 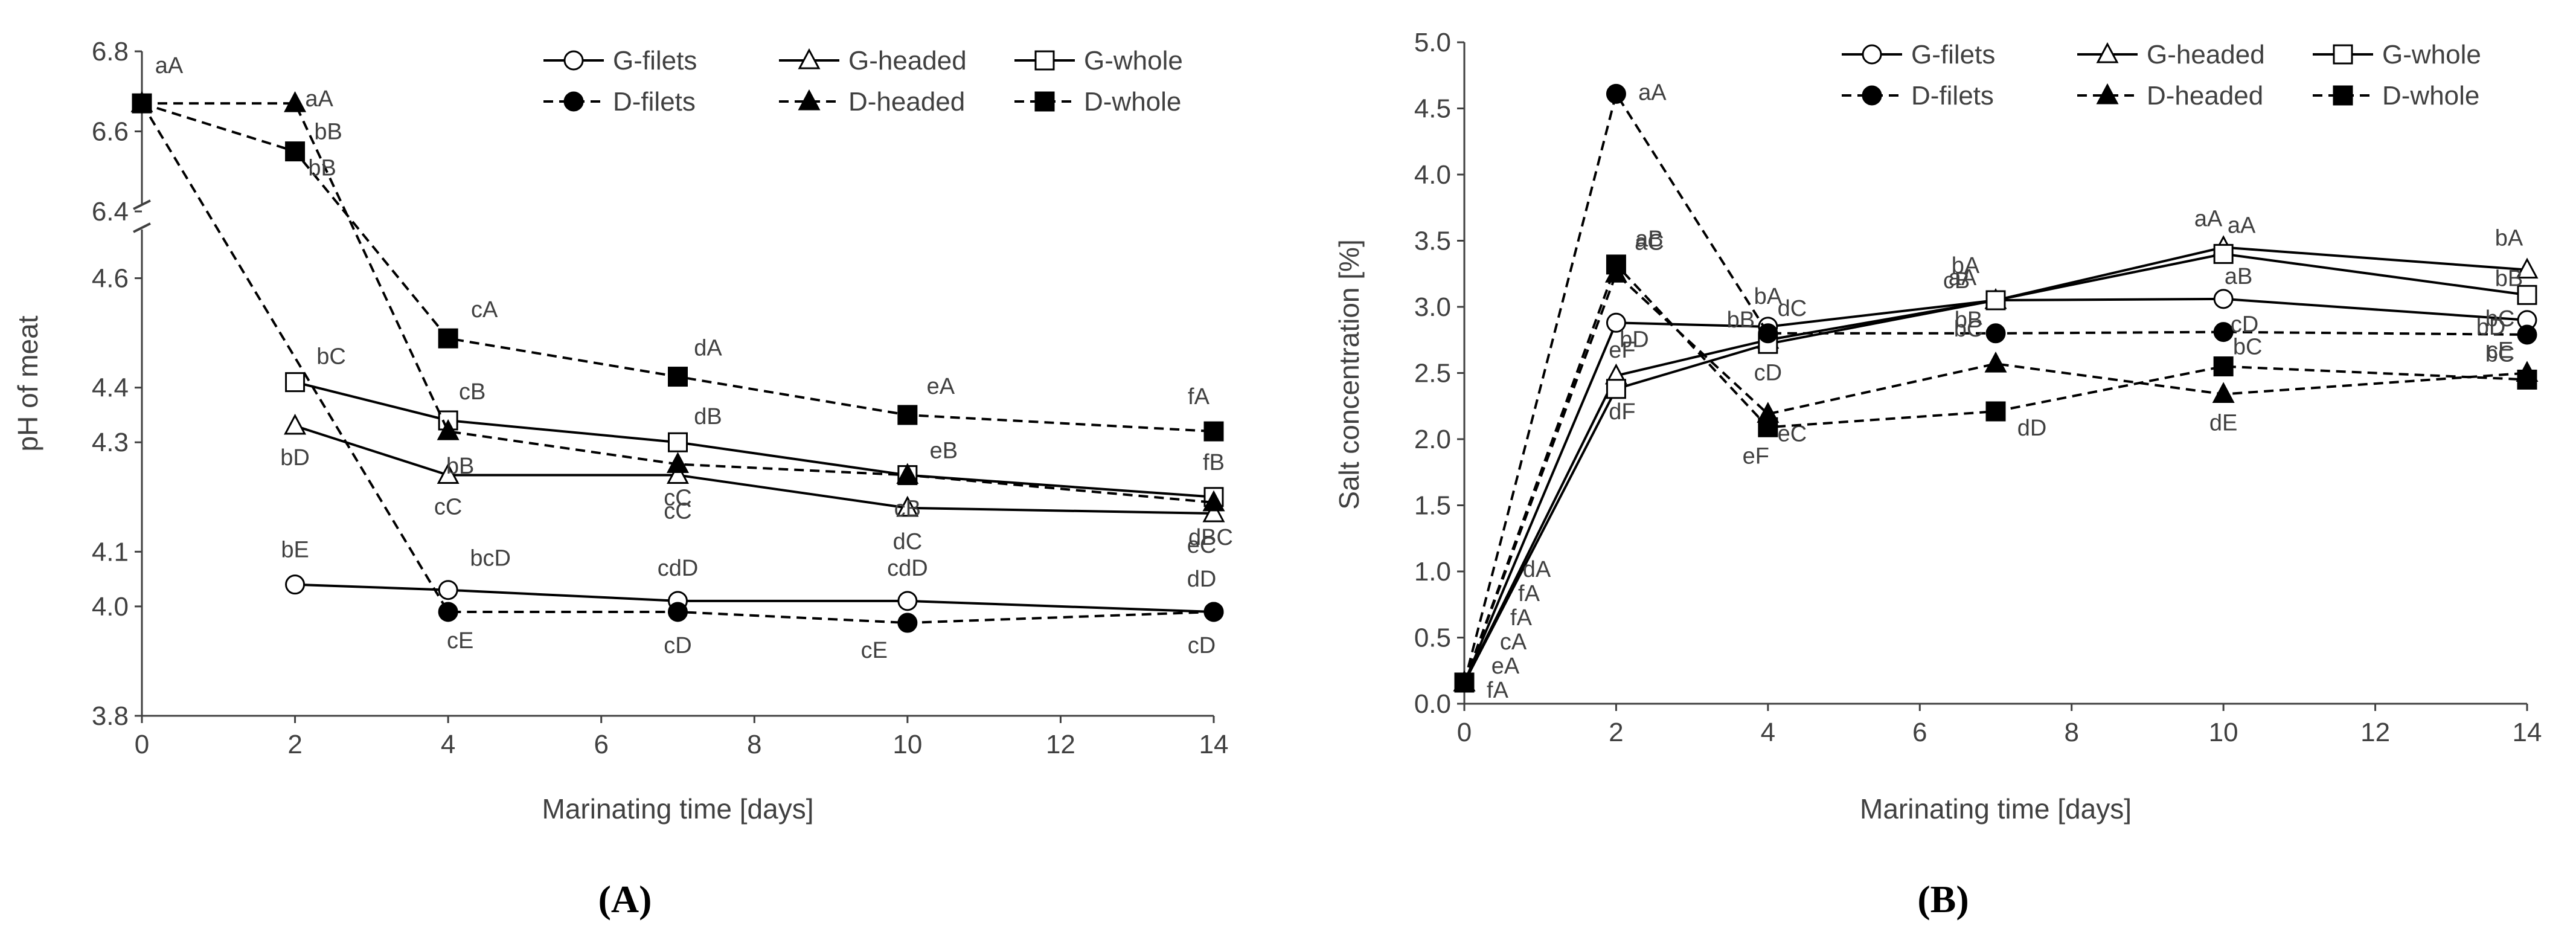 What do you see at coordinates (1044, 101) in the screenshot?
I see `a-legend-marker-d-whole` at bounding box center [1044, 101].